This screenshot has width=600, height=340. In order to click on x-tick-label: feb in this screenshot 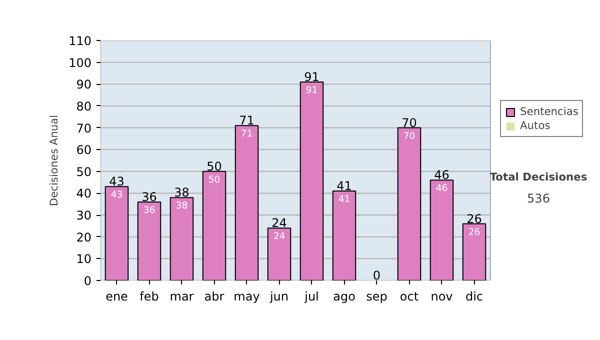, I will do `click(149, 297)`.